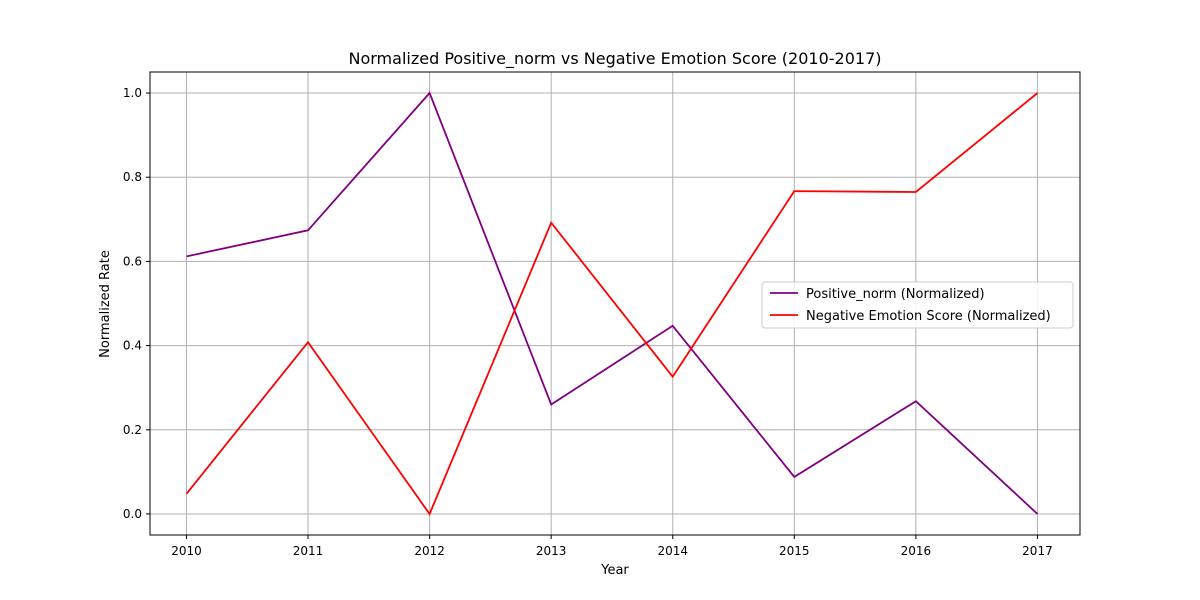 The height and width of the screenshot is (600, 1200). Describe the element at coordinates (794, 551) in the screenshot. I see `x-tick-label: 2015` at that location.